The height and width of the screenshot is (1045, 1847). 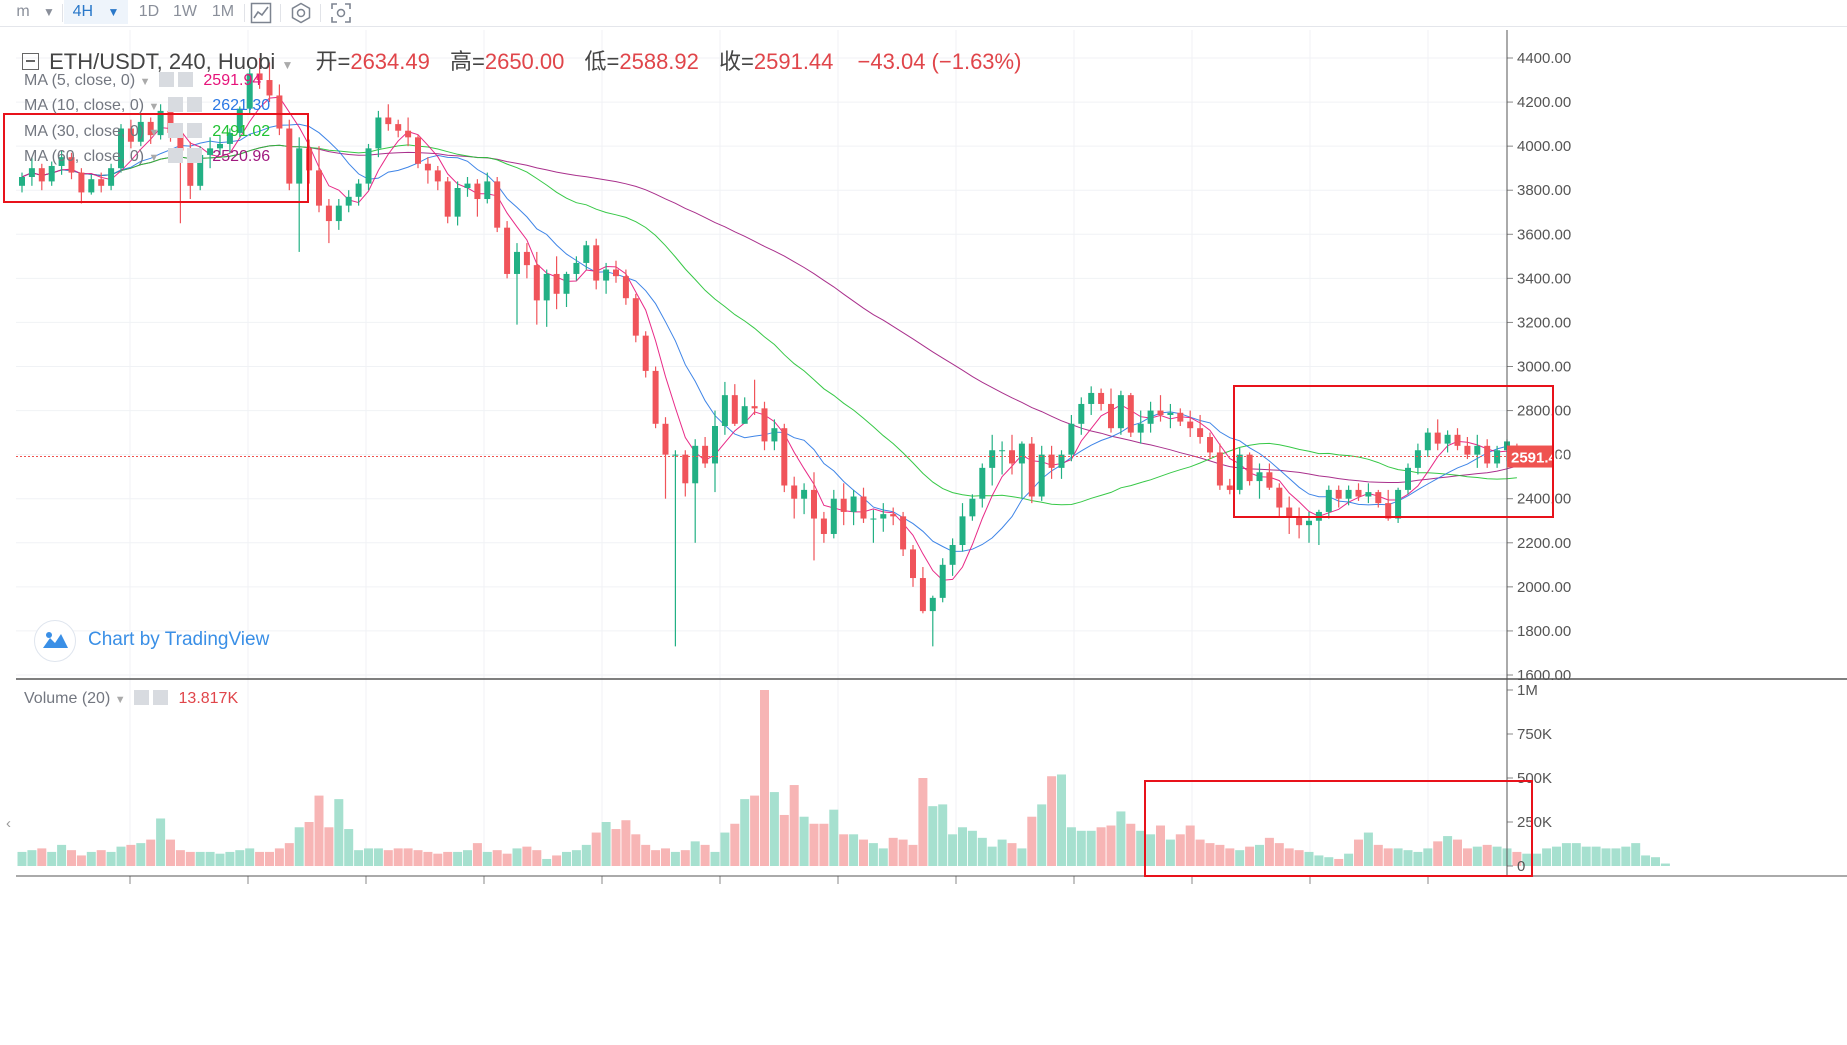 What do you see at coordinates (261, 13) in the screenshot?
I see `chart-style-icon` at bounding box center [261, 13].